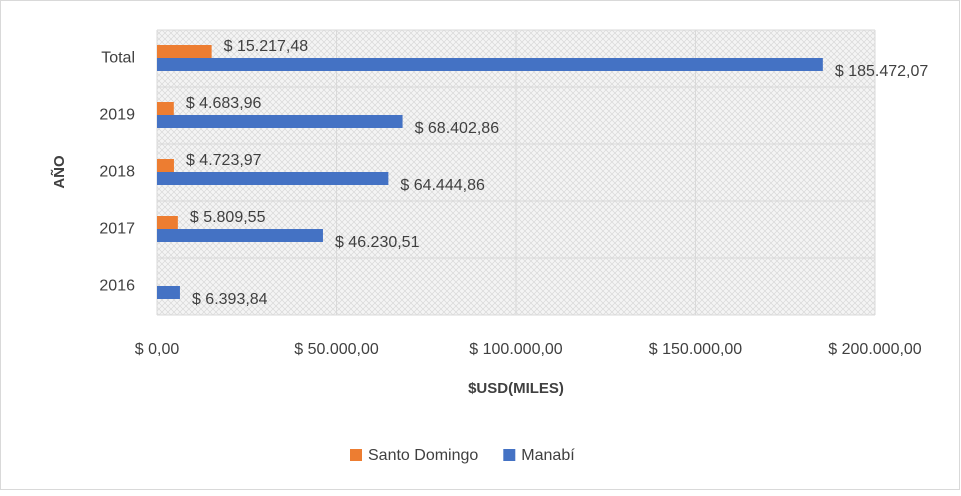 The image size is (961, 496). Describe the element at coordinates (224, 103) in the screenshot. I see `data-label: $ 4.683,96` at that location.